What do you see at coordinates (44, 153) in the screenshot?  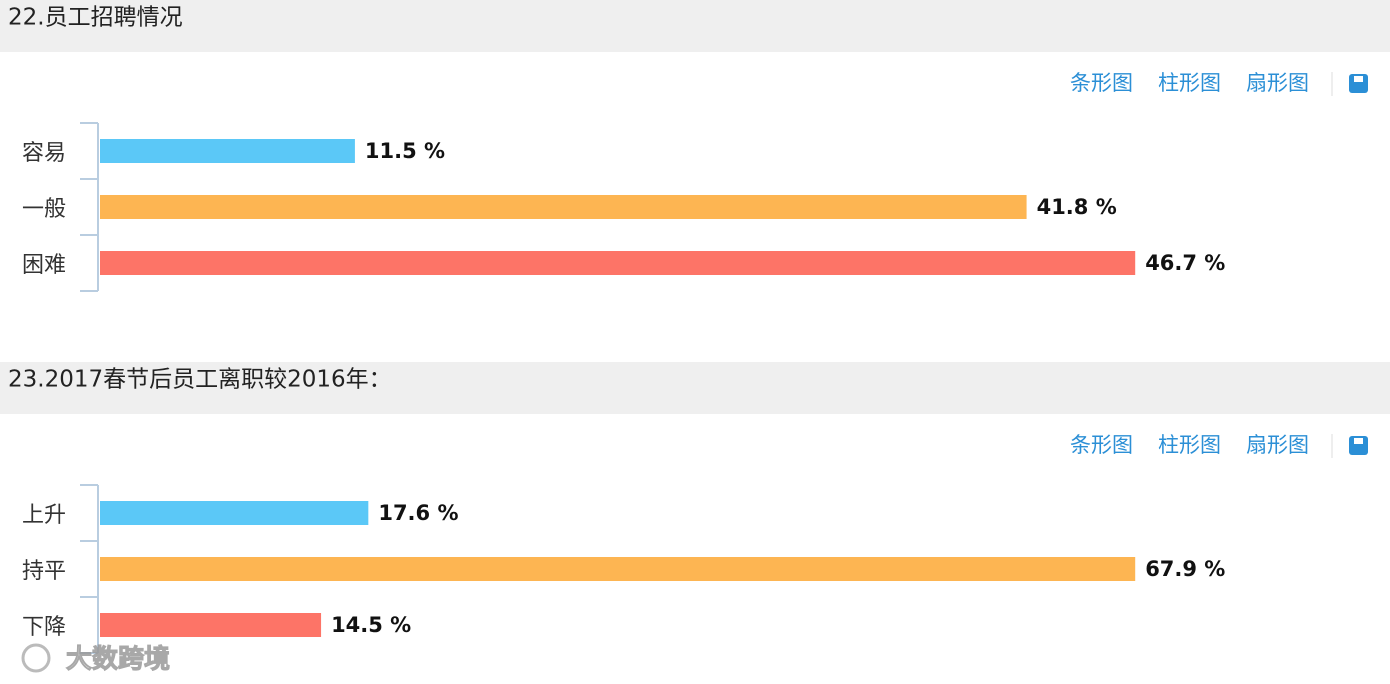 I see `category-label: 容易` at bounding box center [44, 153].